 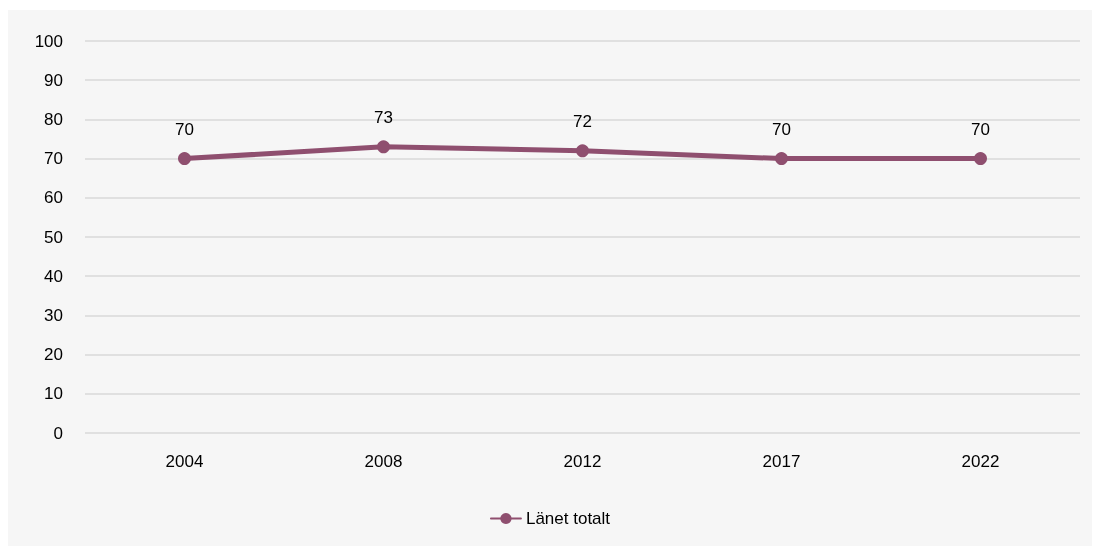 What do you see at coordinates (53, 80) in the screenshot?
I see `y-tick-label: 90` at bounding box center [53, 80].